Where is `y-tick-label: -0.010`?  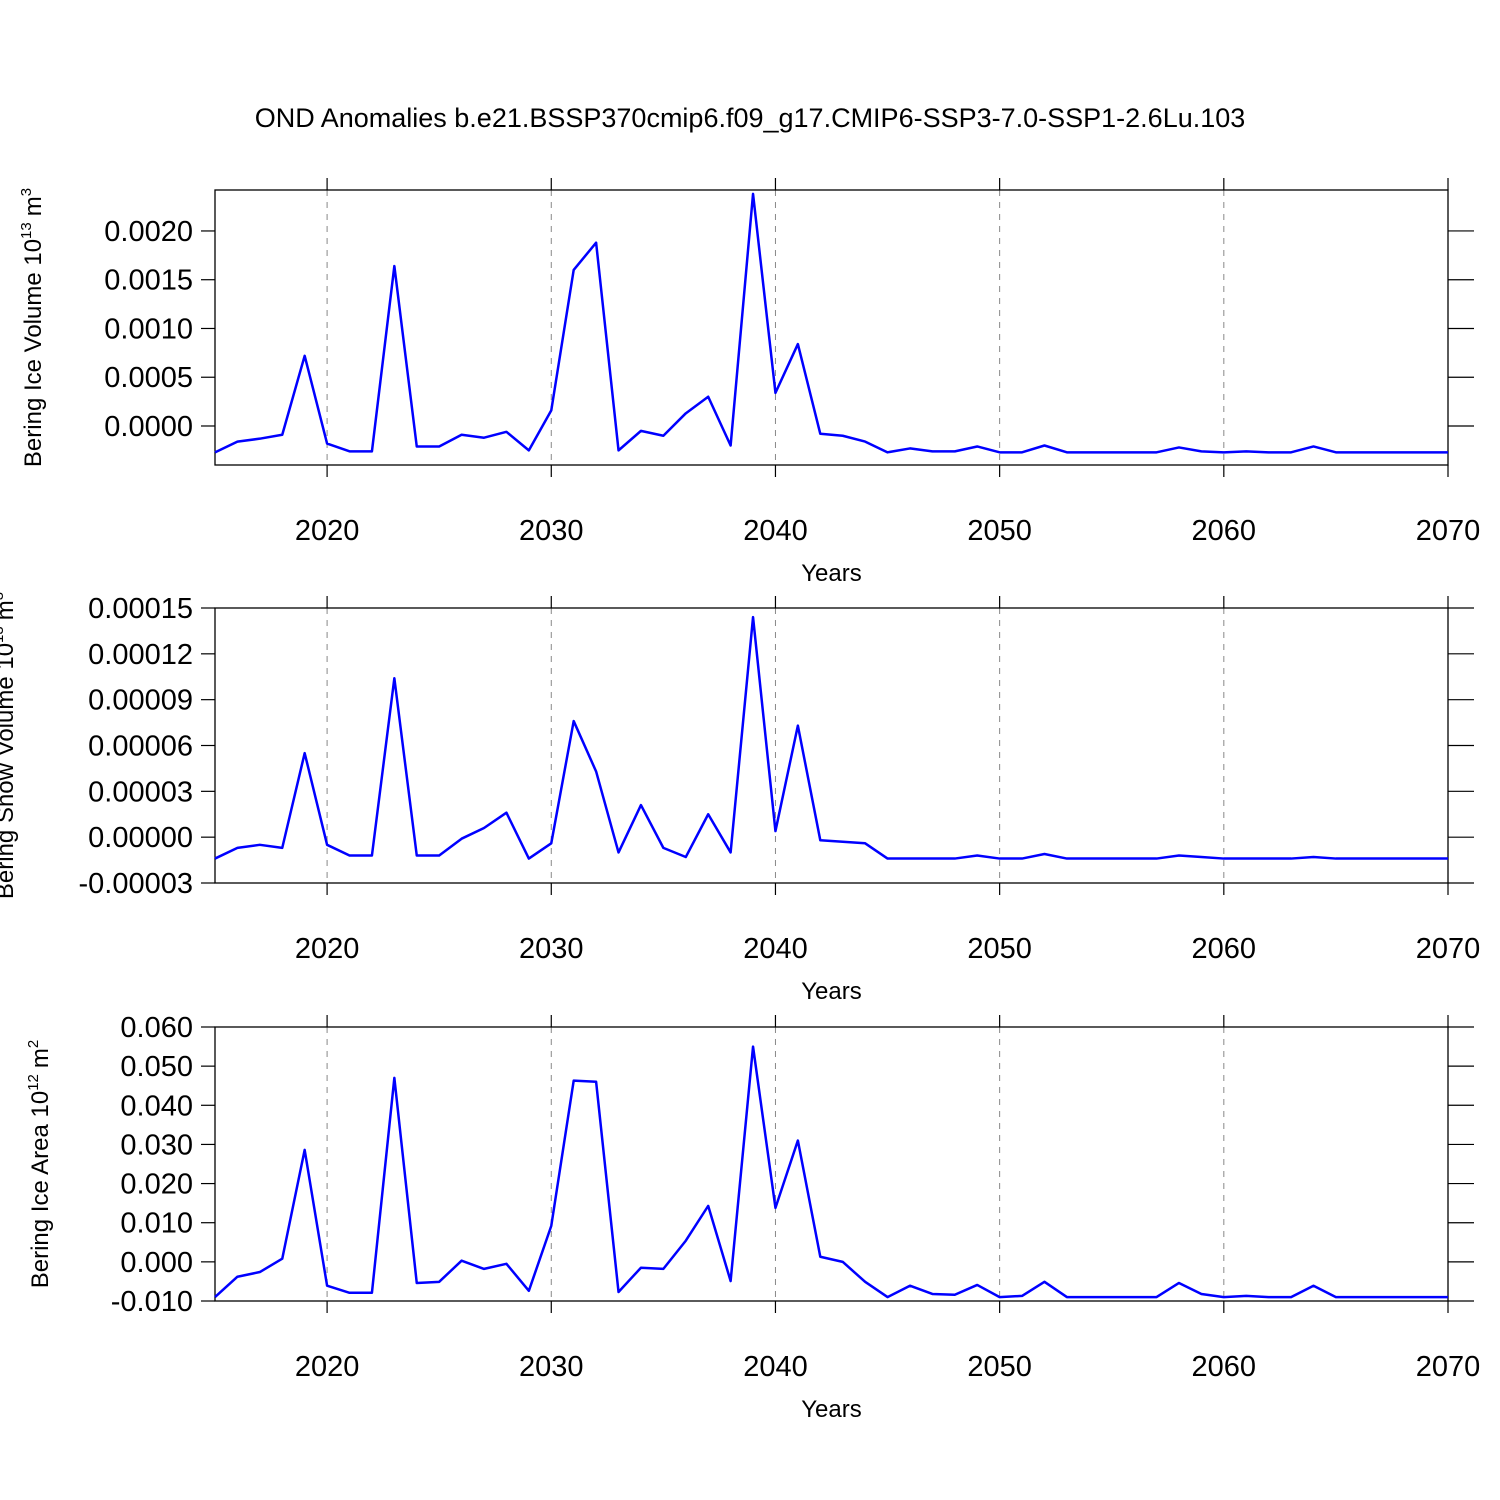 y-tick-label: -0.010 is located at coordinates (152, 1302).